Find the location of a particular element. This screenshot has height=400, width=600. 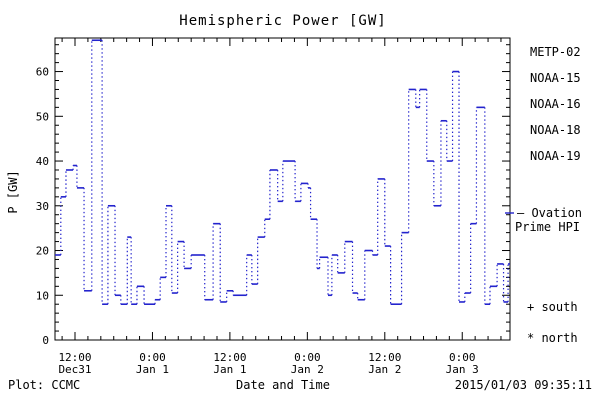

ovation-legend: — Ovation Prime HPI is located at coordinates (543, 220).